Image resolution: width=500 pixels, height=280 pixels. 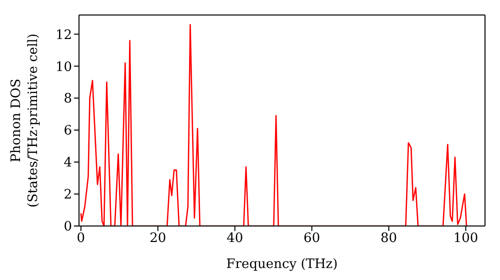 I want to click on y-tick-label: 0, so click(x=68, y=227).